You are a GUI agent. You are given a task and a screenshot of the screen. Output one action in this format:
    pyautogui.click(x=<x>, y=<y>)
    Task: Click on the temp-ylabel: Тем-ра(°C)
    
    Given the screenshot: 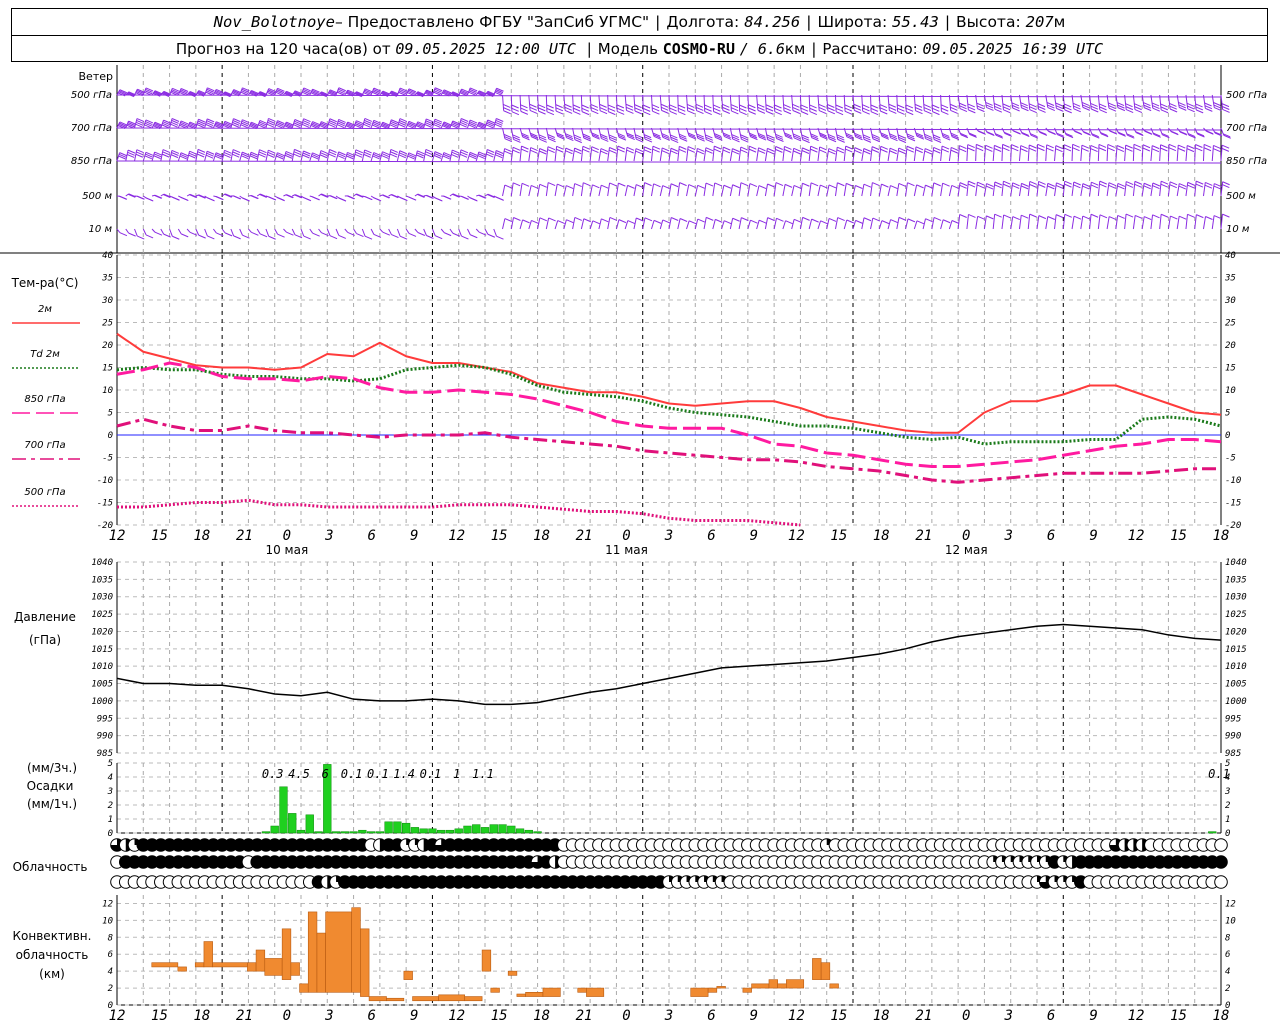 What is the action you would take?
    pyautogui.click(x=45, y=283)
    